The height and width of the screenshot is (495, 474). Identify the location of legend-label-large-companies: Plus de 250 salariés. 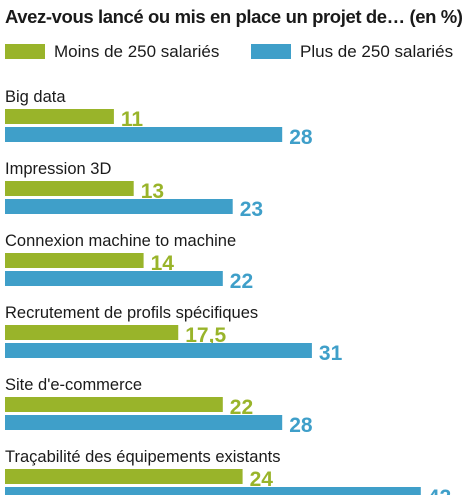
(377, 51).